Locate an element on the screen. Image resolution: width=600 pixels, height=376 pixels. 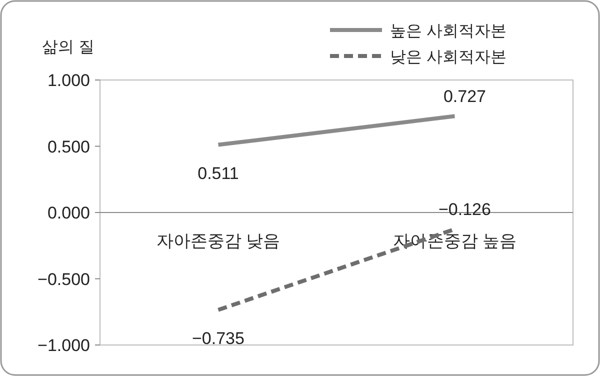
y-tick-label: −0.500 is located at coordinates (64, 279).